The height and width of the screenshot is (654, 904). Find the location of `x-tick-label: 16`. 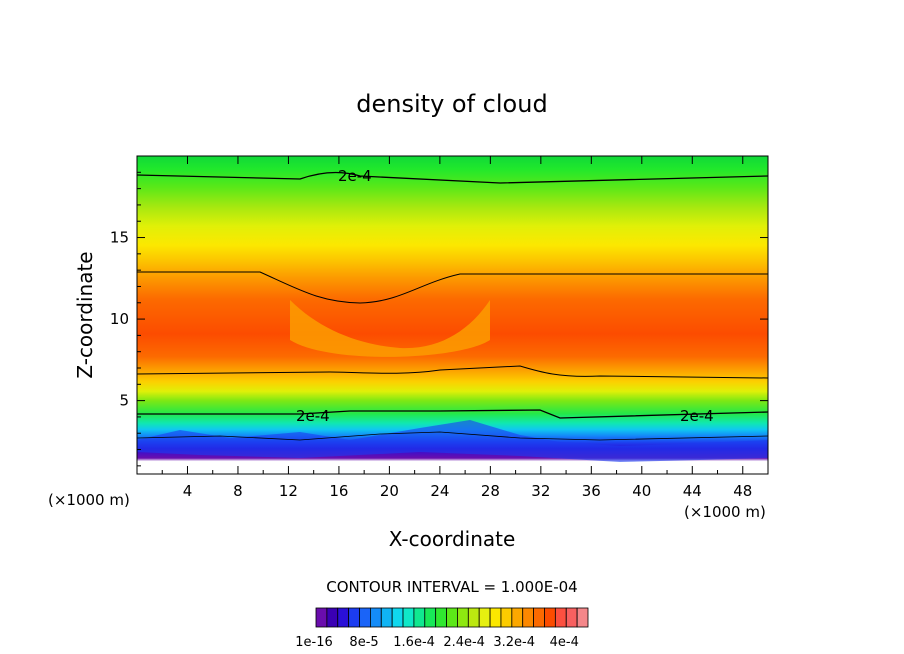

x-tick-label: 16 is located at coordinates (338, 491).